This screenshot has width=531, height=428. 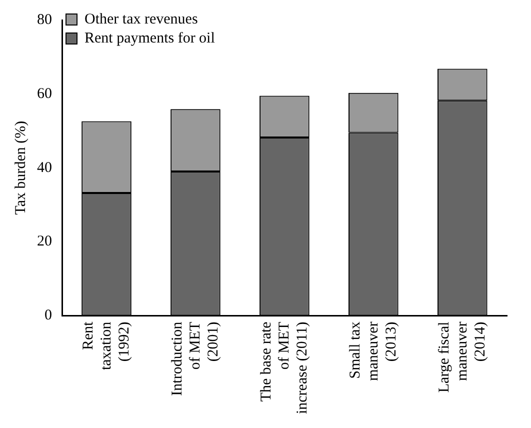 I want to click on x-tick-label: The base rate of MET increase (2011), so click(x=284, y=367).